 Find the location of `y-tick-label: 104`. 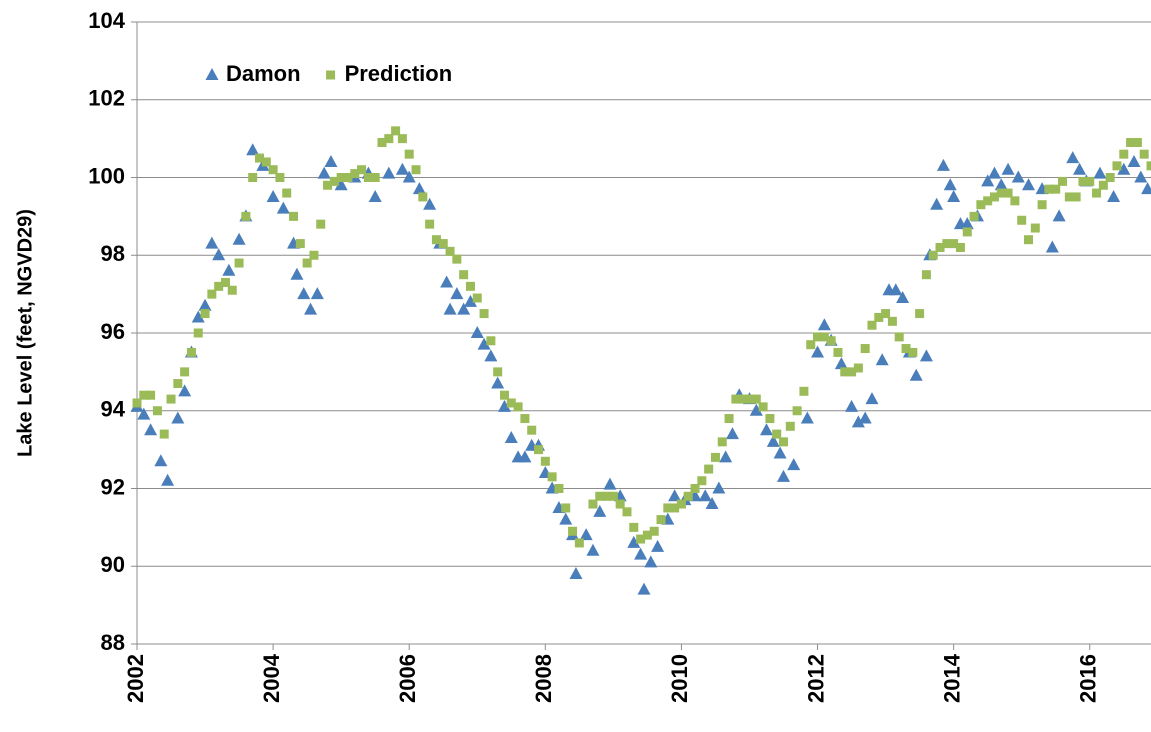

y-tick-label: 104 is located at coordinates (106, 20).